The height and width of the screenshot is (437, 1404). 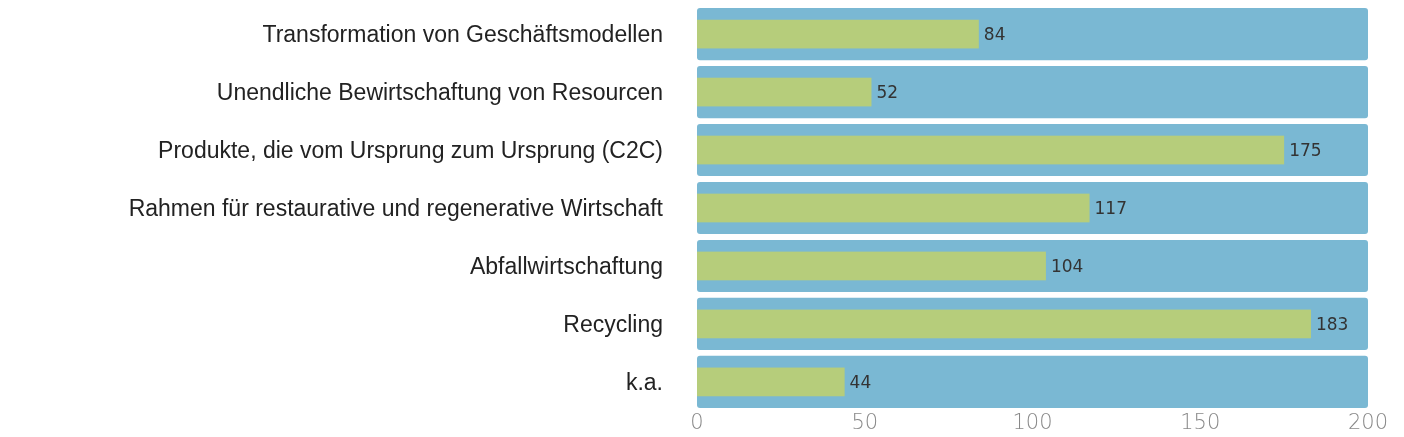 What do you see at coordinates (613, 323) in the screenshot?
I see `y-tick-label: Recycling` at bounding box center [613, 323].